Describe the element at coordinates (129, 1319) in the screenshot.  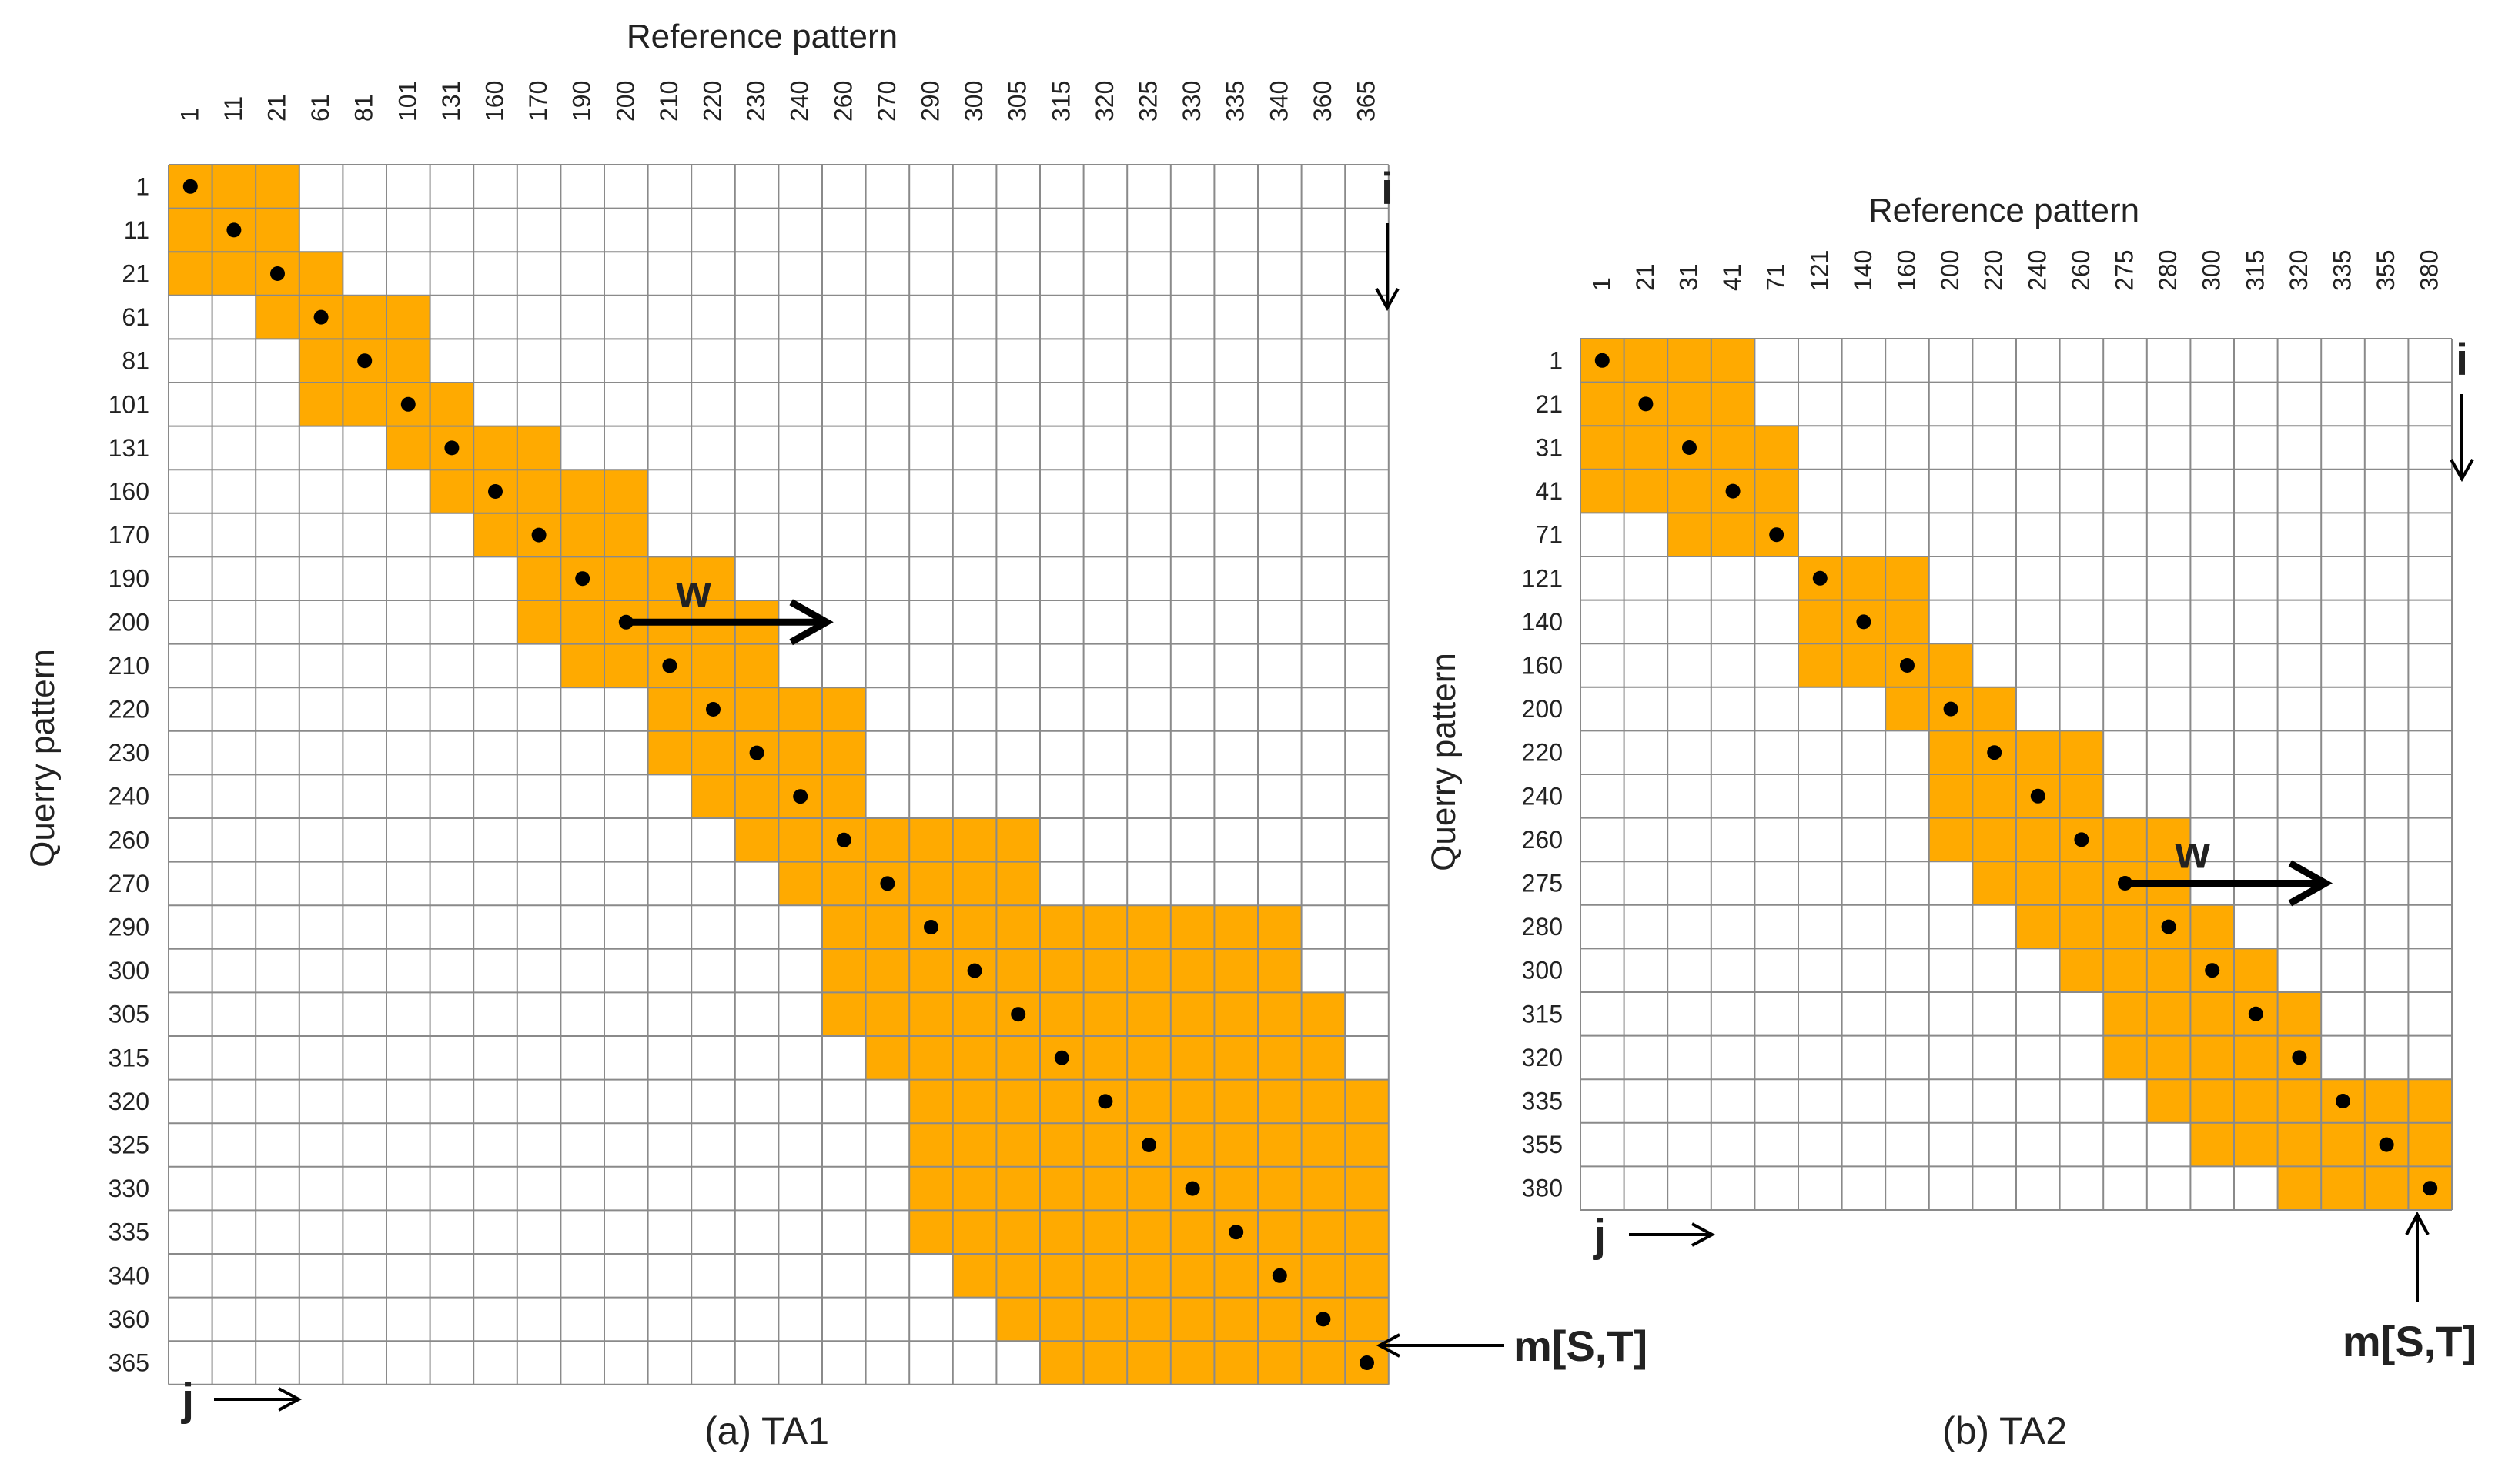
I see `query-tick-label: 360` at that location.